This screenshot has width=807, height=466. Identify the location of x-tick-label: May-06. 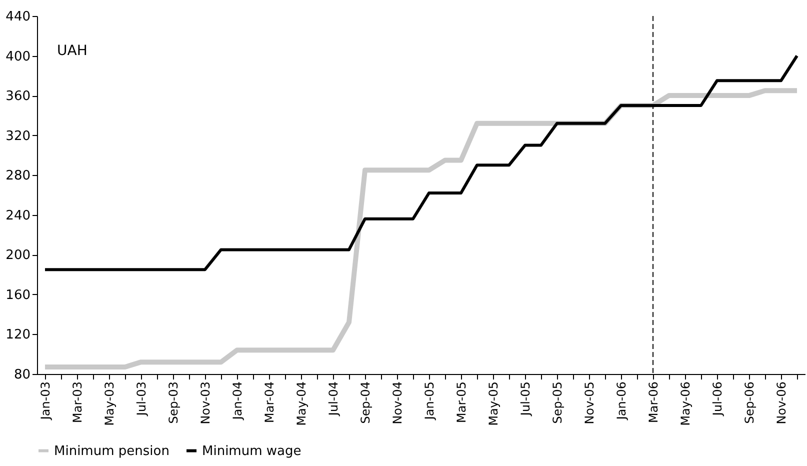
(685, 404).